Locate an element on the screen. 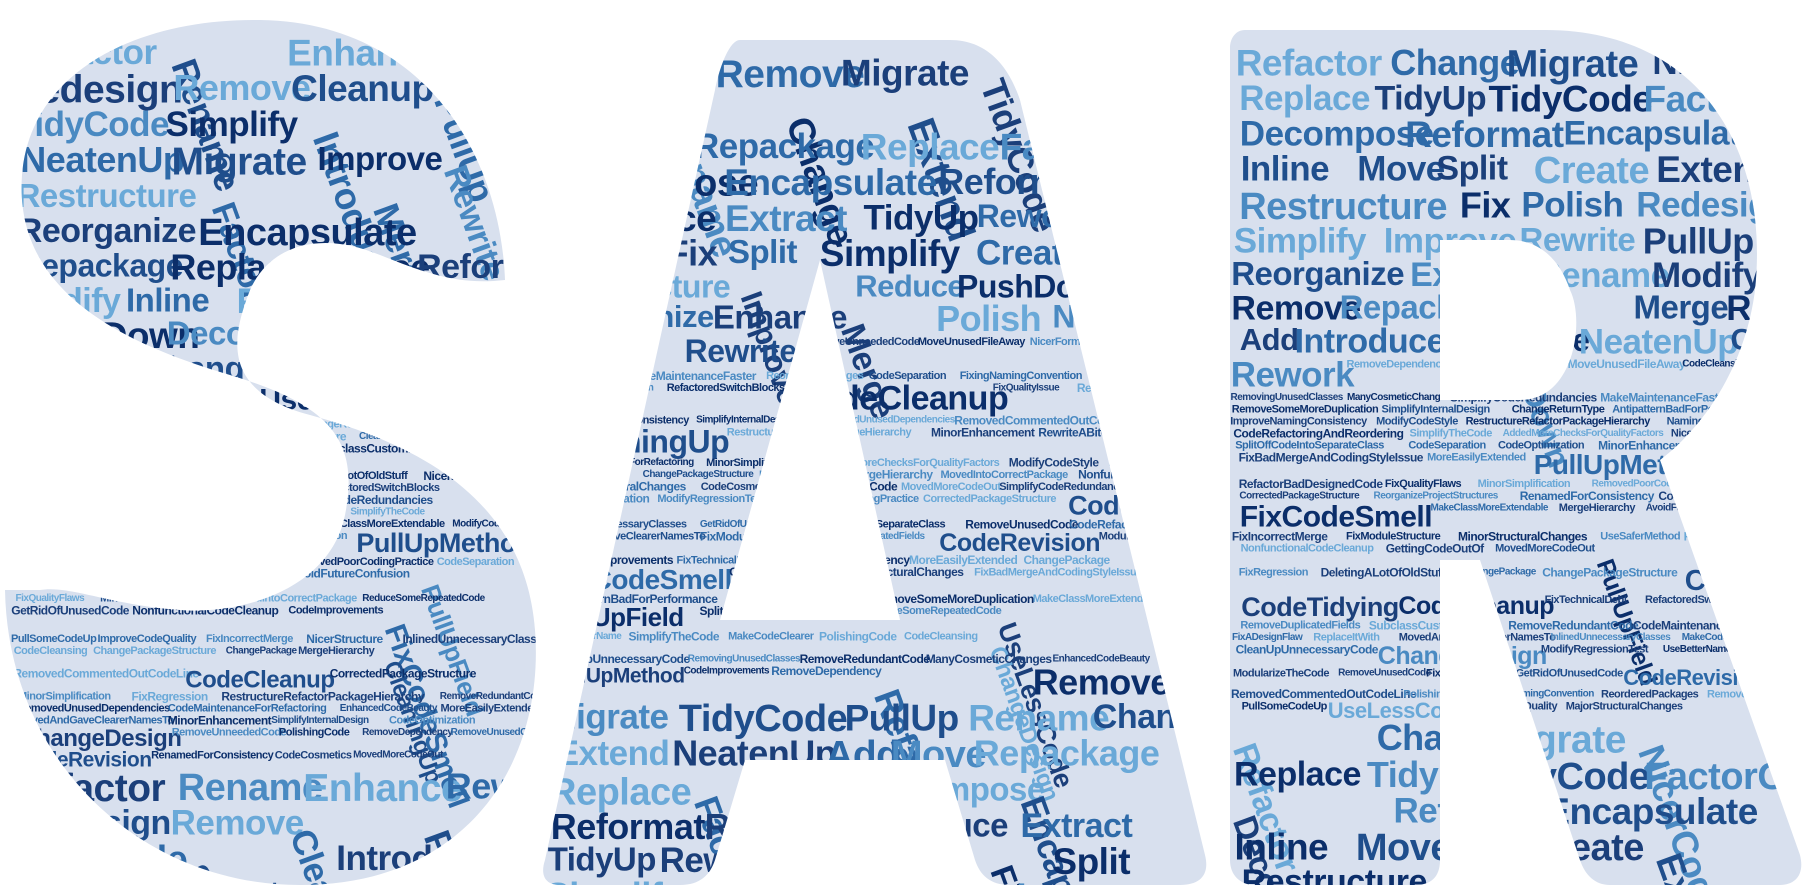 Image resolution: width=1809 pixels, height=893 pixels. cloud-word: Rewrite is located at coordinates (495, 883).